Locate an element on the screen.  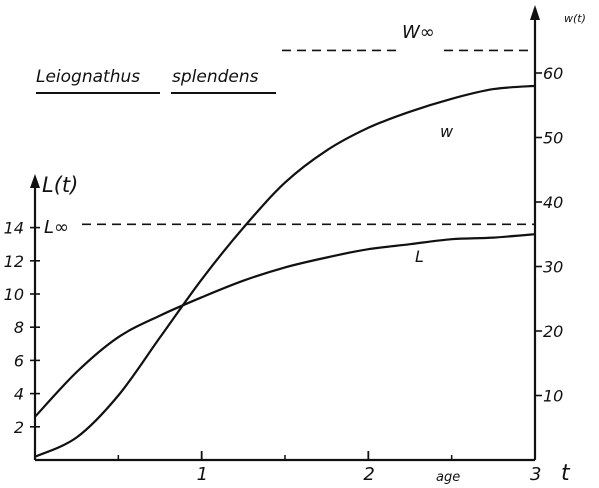
y-right-tick-label-10: 10 is located at coordinates (553, 396).